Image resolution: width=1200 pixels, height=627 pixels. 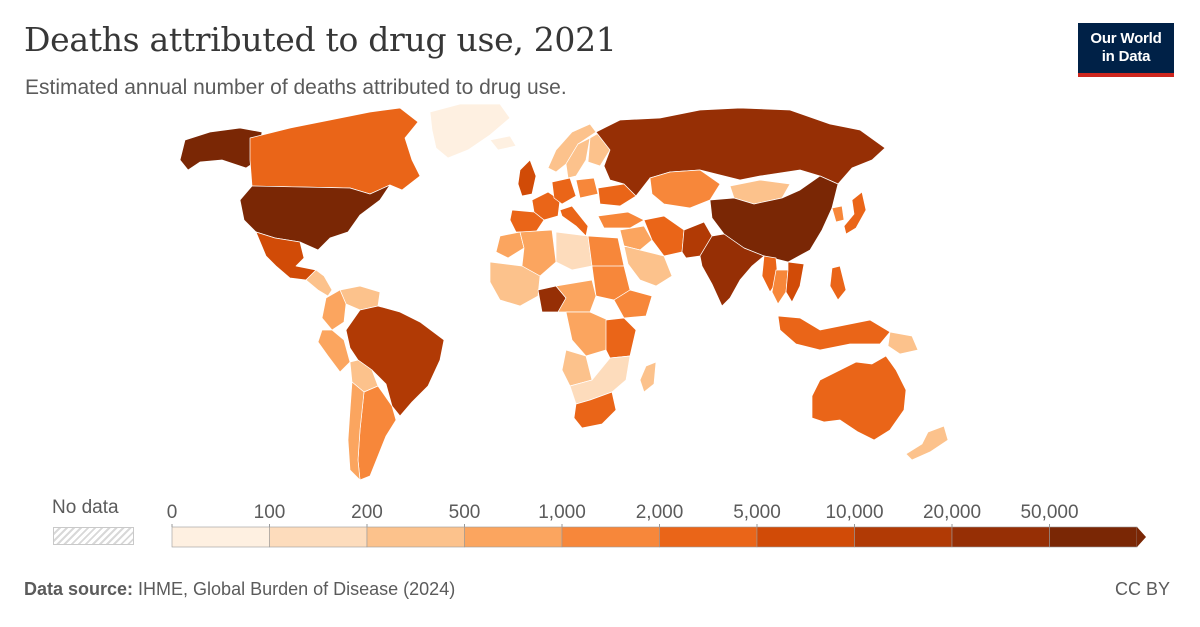 I want to click on owid-logo: Our World in Data, so click(x=1126, y=50).